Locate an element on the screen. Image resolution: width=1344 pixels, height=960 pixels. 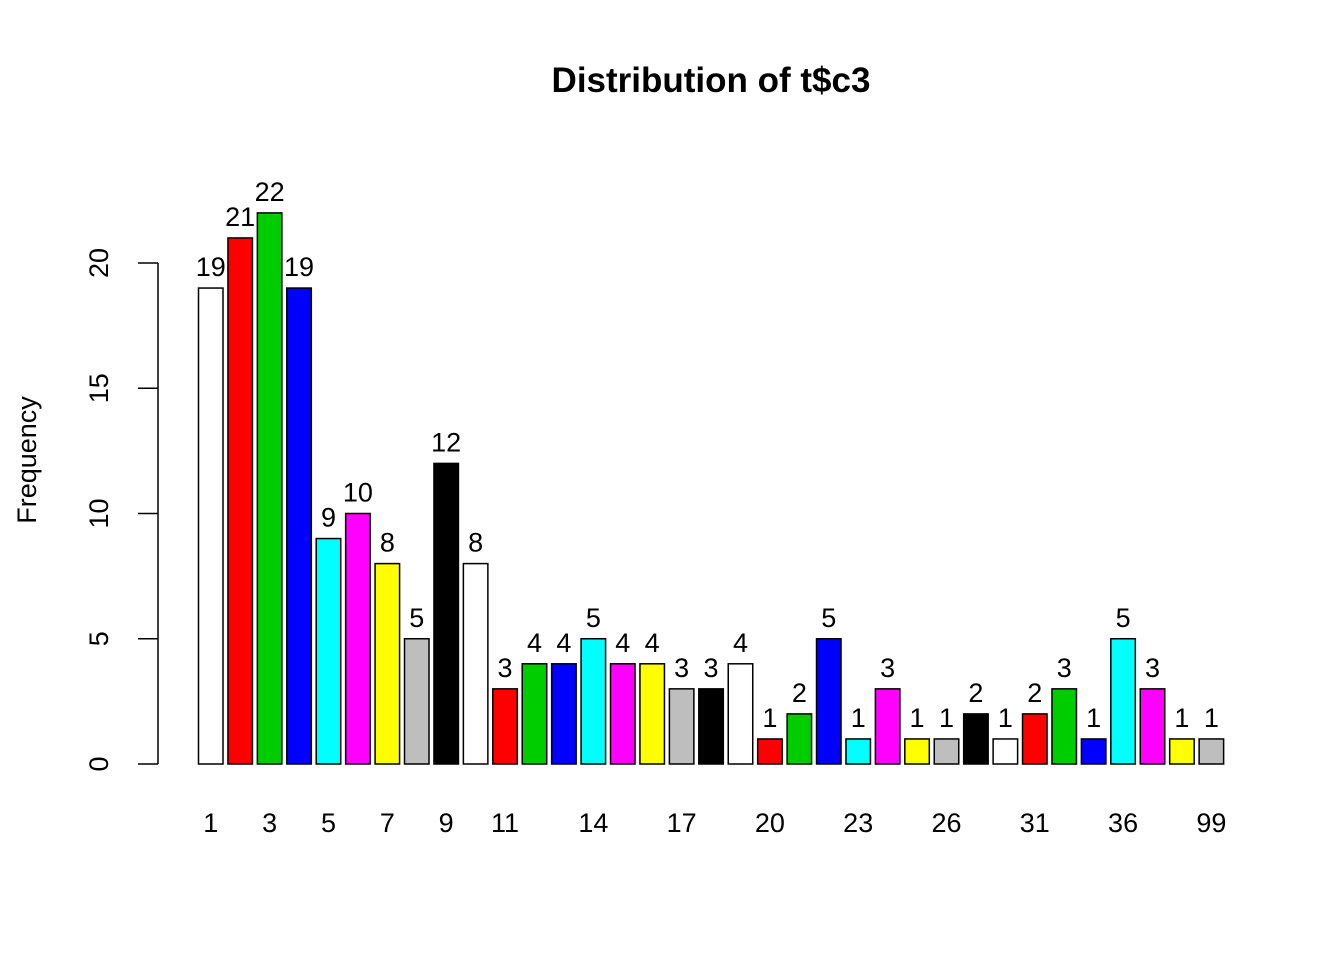
y-tick-label: 0 is located at coordinates (99, 763).